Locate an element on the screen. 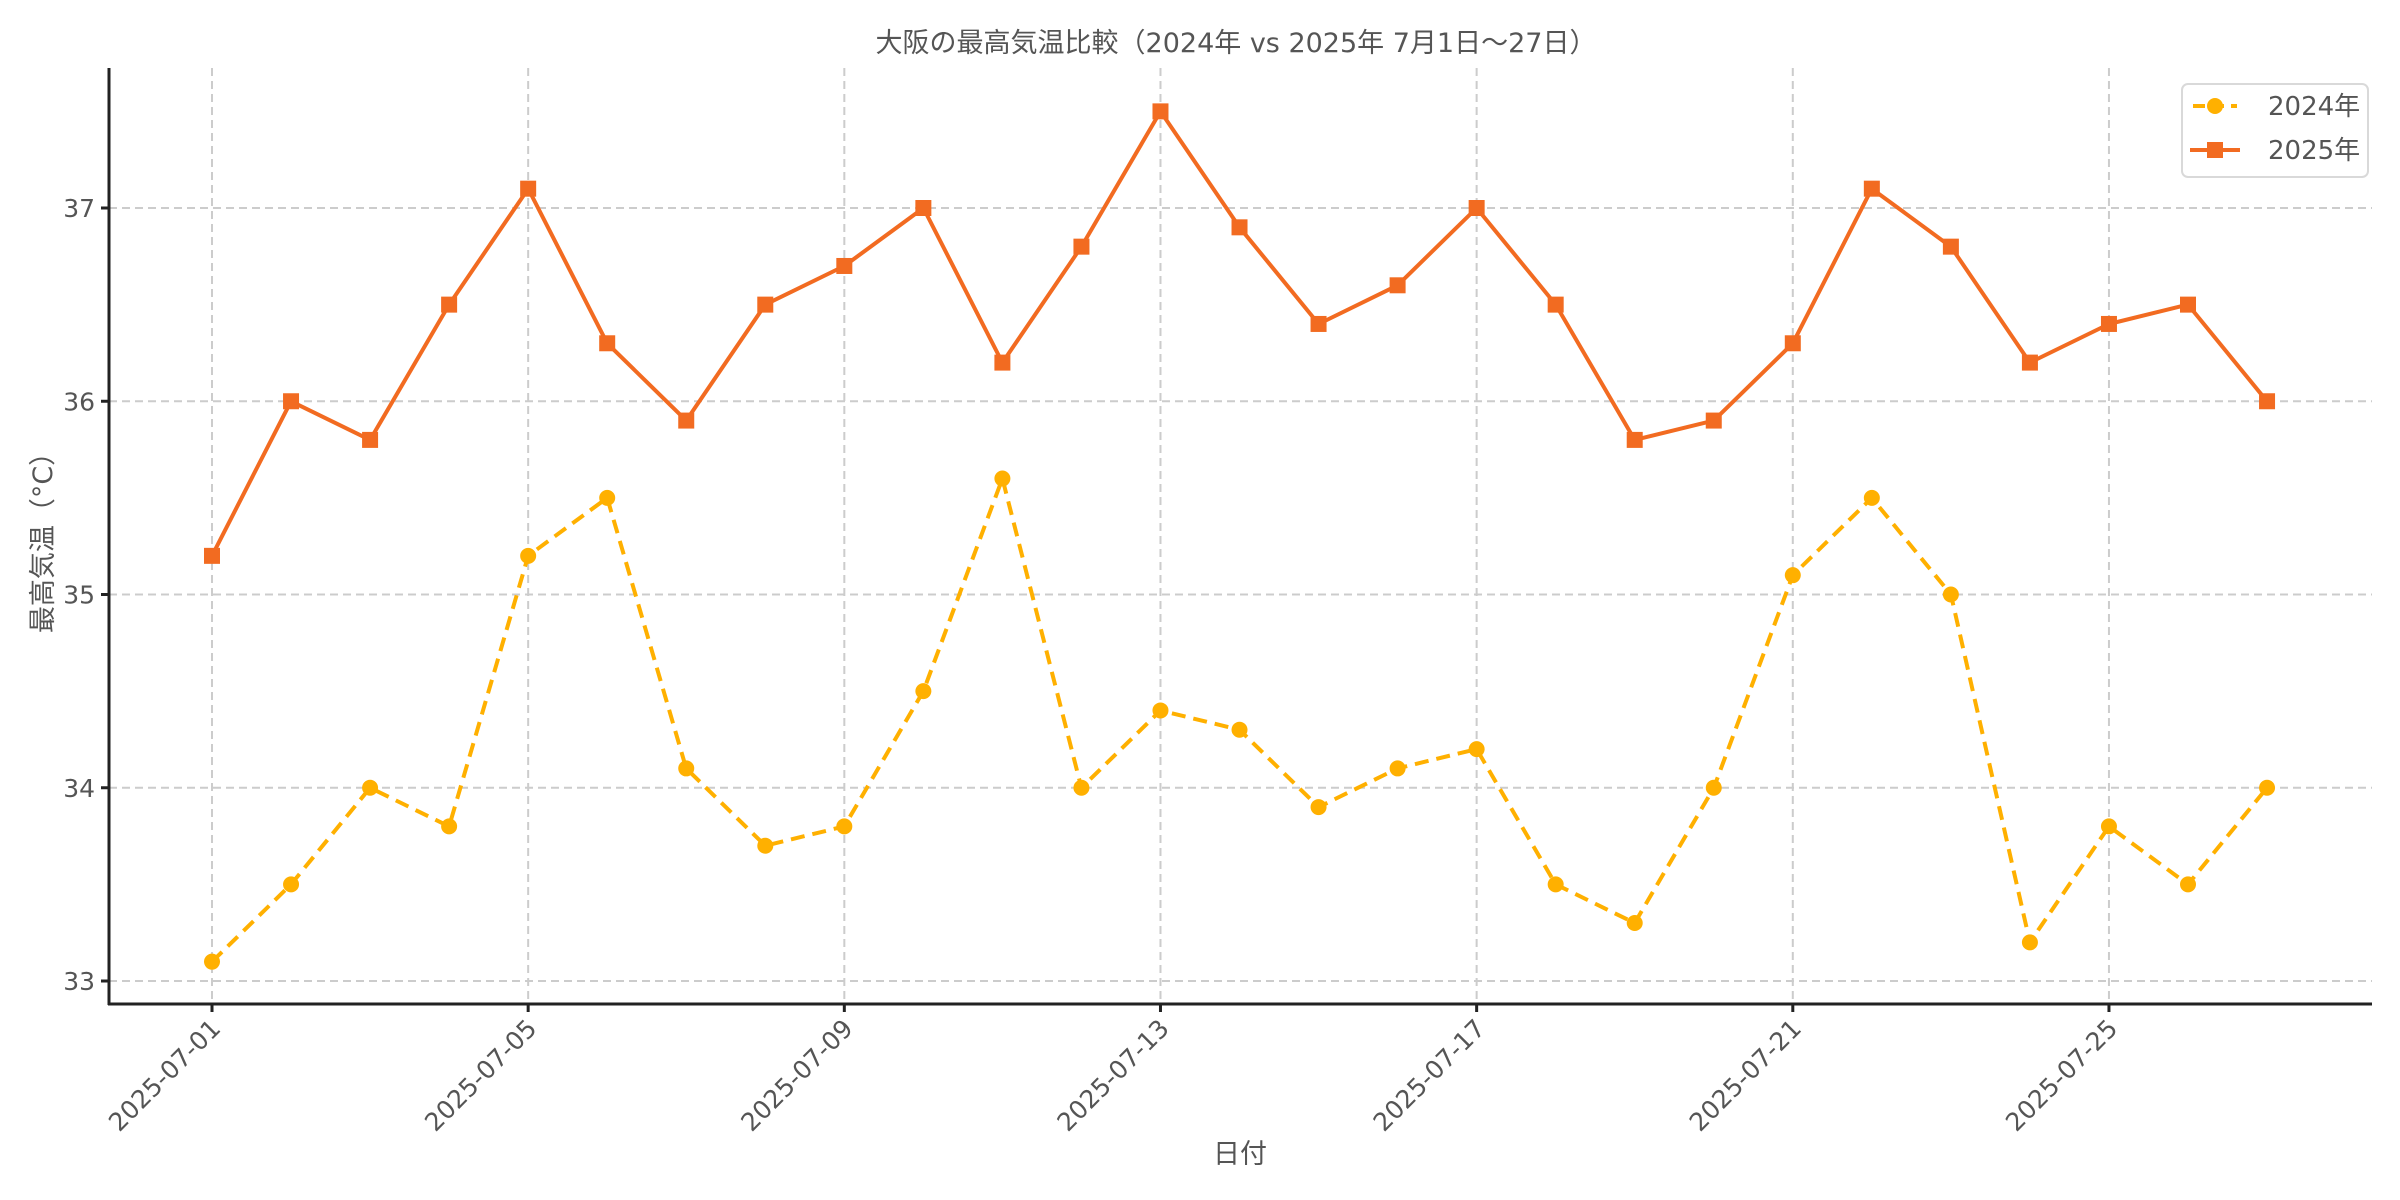  x-tick-label: 2025-07-13 is located at coordinates (1112, 1075).